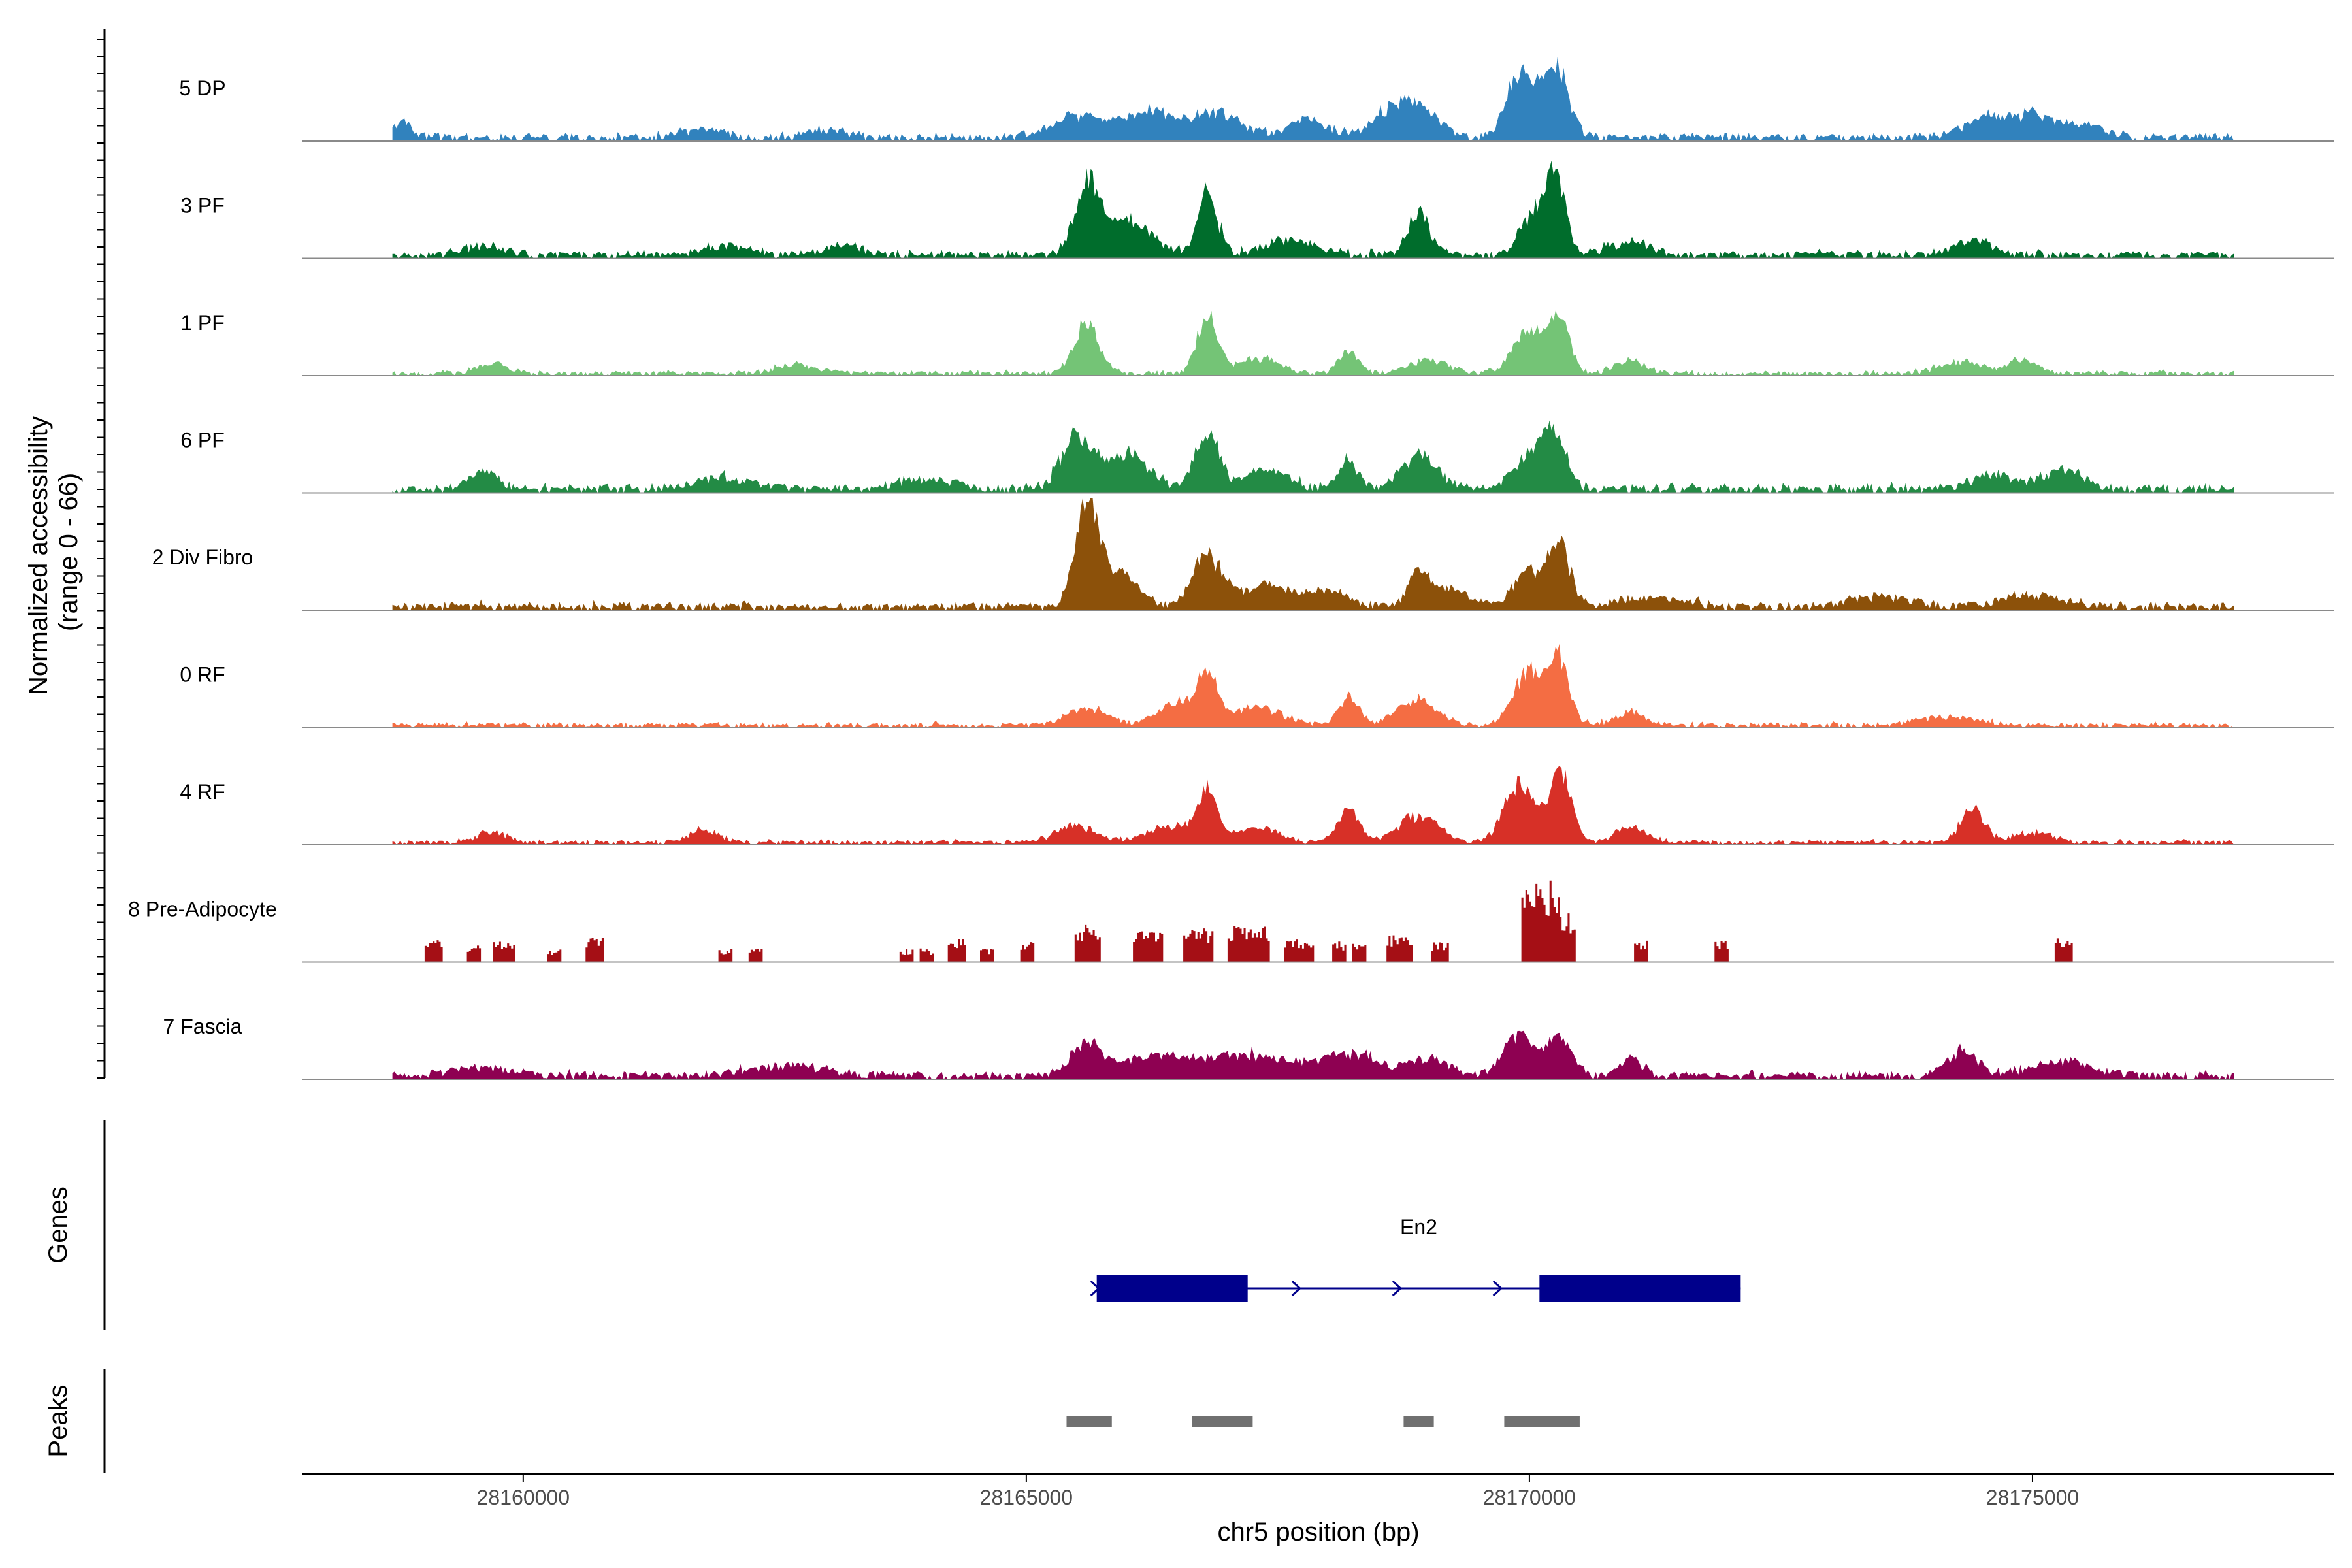 The height and width of the screenshot is (1568, 2352). I want to click on track-7-fascia: 7 Fascia, so click(1248, 1047).